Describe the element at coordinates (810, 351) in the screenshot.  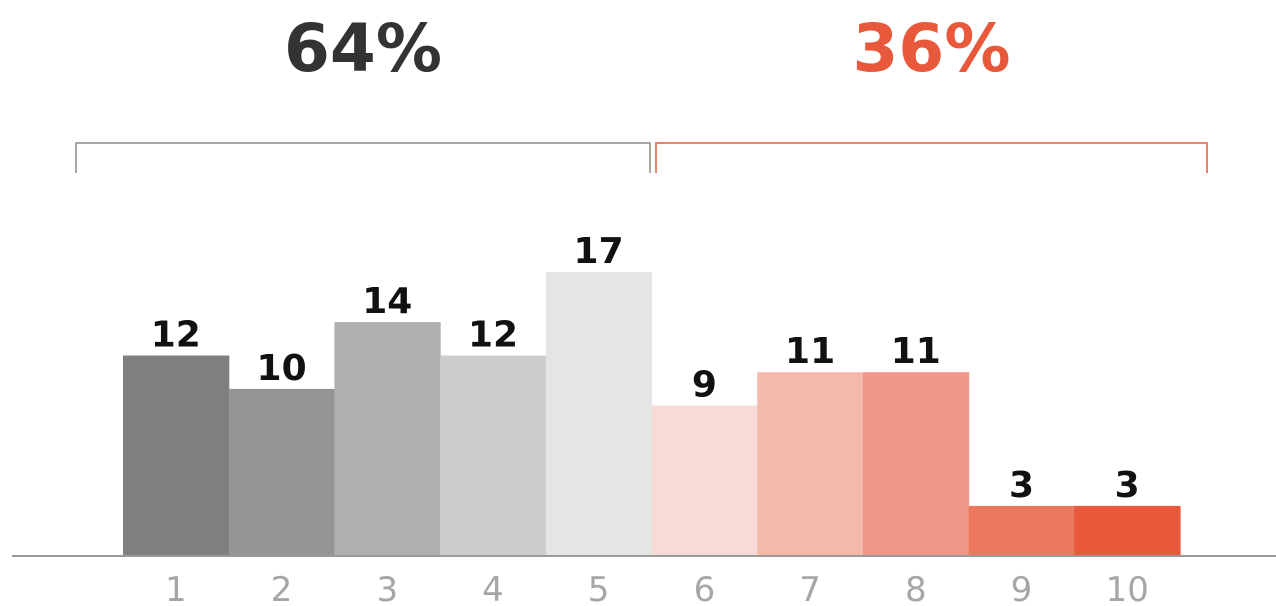
I see `data-label-7: 11` at that location.